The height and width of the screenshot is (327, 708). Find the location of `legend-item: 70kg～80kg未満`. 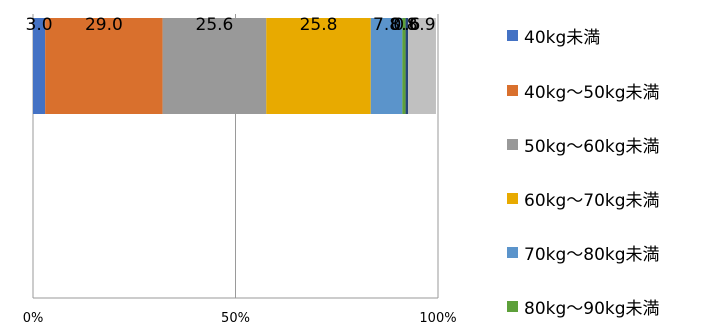

legend-item: 70kg～80kg未満 is located at coordinates (583, 252).